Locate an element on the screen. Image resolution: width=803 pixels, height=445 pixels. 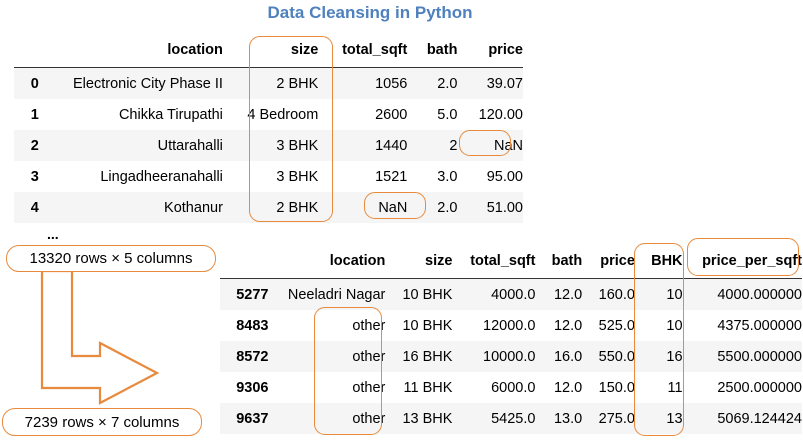
cell-location: Uttarahalli is located at coordinates (130, 145).